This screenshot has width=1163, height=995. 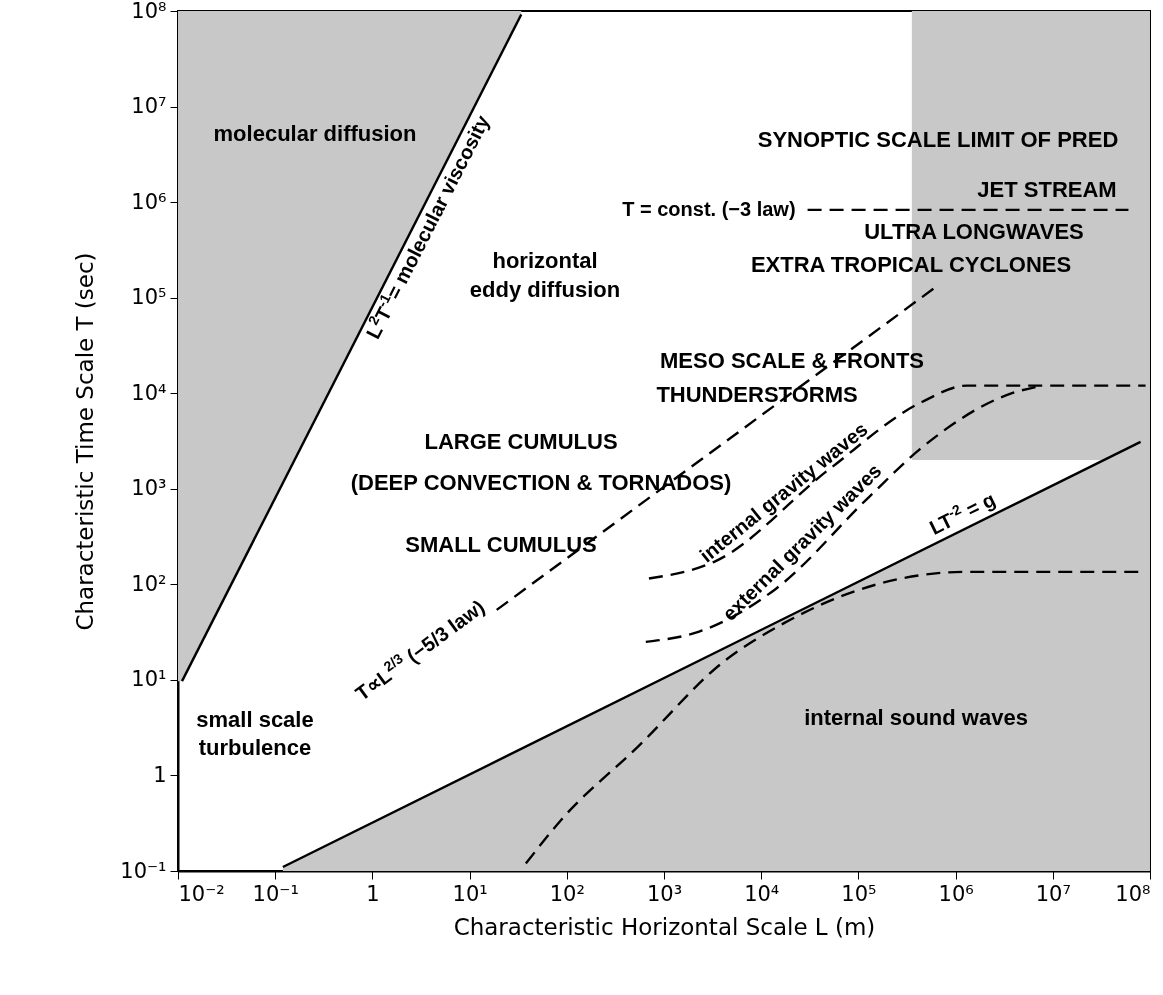 What do you see at coordinates (85, 441) in the screenshot?
I see `y-axis-title: Characteristic Time Scale T (sec)` at bounding box center [85, 441].